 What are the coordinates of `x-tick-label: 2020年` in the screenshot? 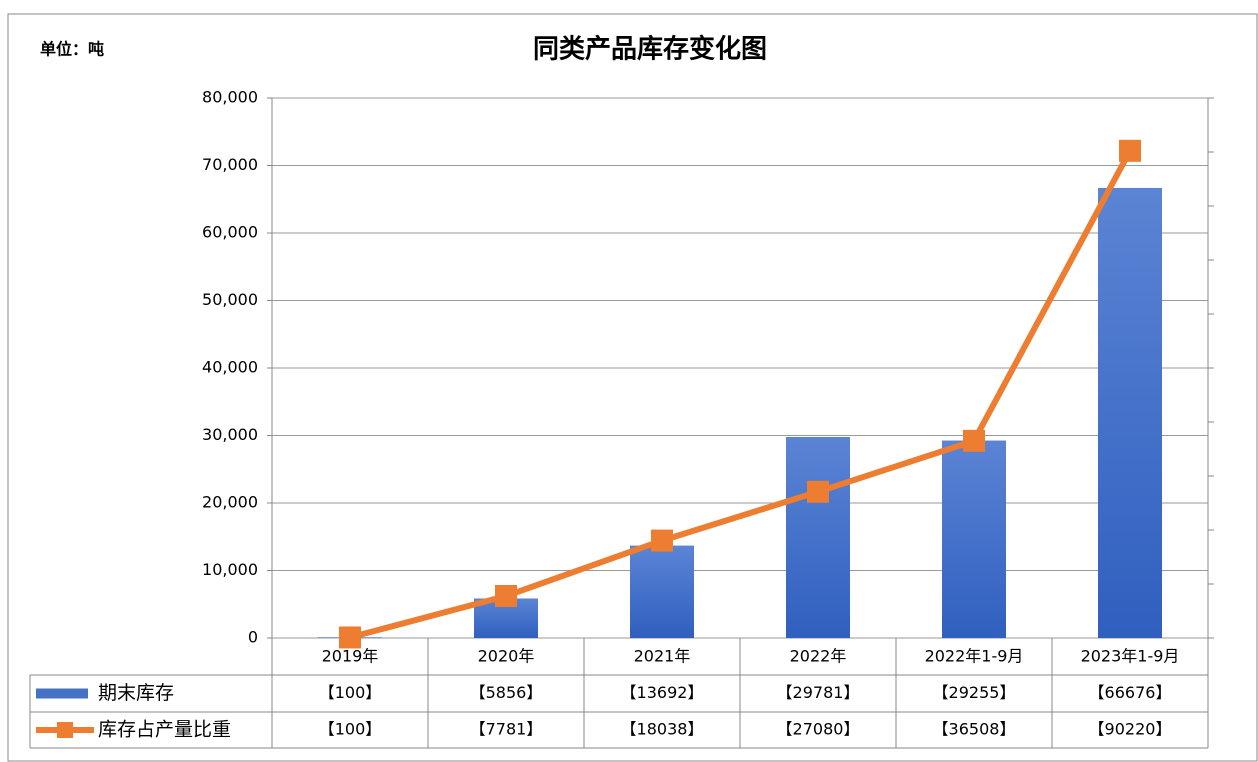 It's located at (506, 656).